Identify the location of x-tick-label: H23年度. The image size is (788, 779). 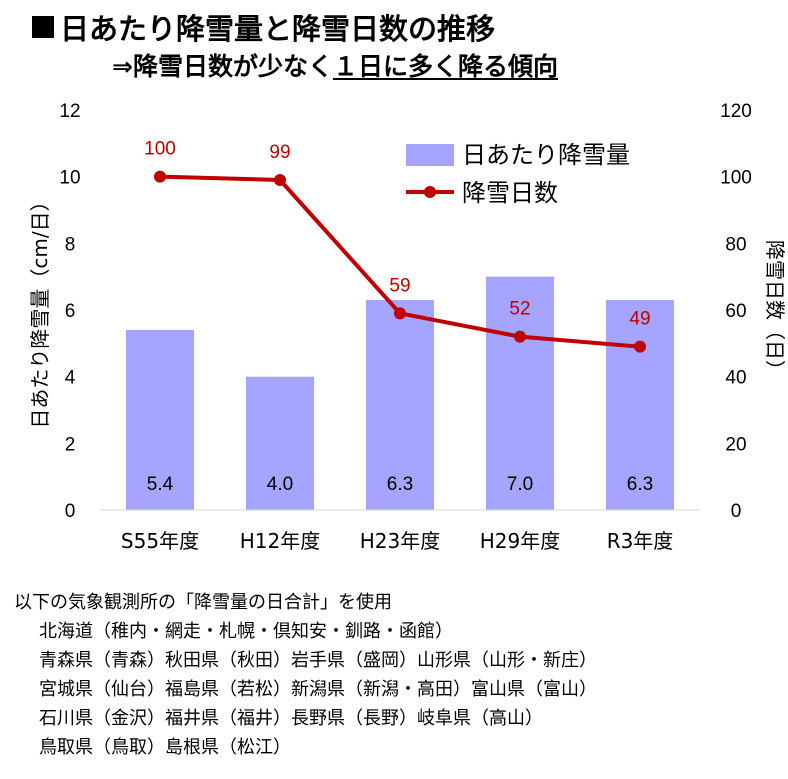
(400, 541).